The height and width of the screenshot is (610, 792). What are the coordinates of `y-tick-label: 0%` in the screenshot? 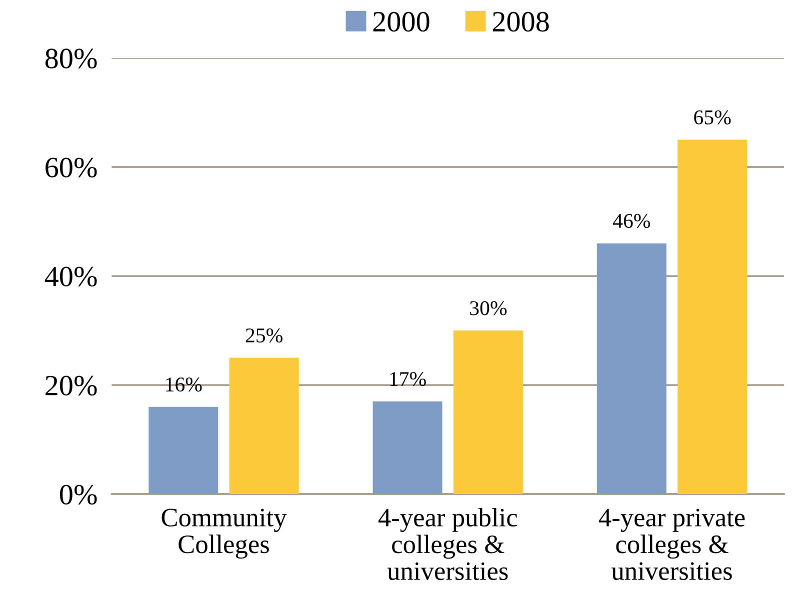 It's located at (78, 494).